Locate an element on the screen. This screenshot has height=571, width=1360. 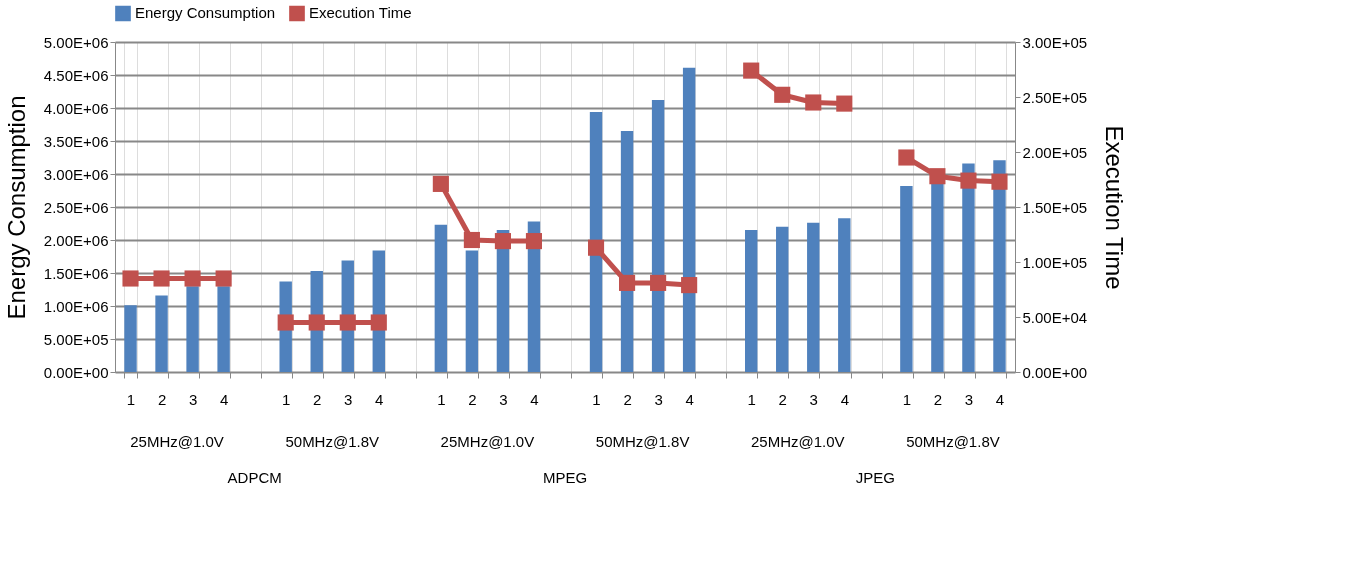
y-tick-label: 2.50E+06 is located at coordinates (76, 207).